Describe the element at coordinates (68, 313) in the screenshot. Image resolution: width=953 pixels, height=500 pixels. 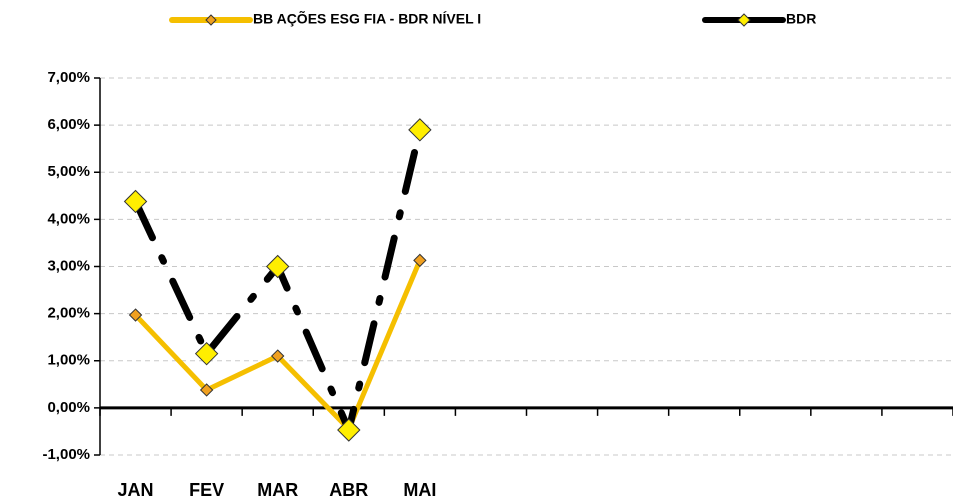
I see `y-tick-label: 2,00%` at that location.